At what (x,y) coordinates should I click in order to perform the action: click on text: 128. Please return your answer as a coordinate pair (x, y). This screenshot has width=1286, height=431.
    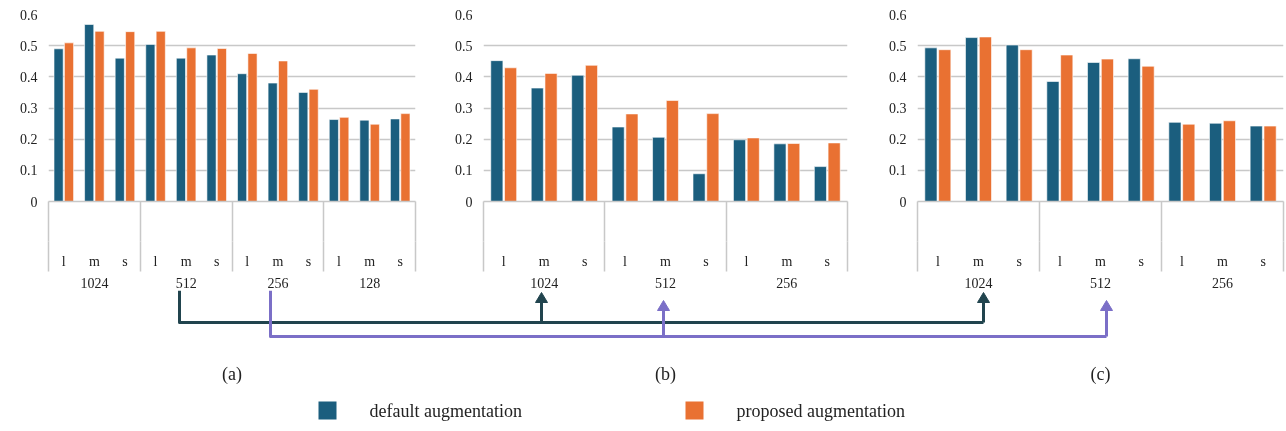
    Looking at the image, I should click on (370, 283).